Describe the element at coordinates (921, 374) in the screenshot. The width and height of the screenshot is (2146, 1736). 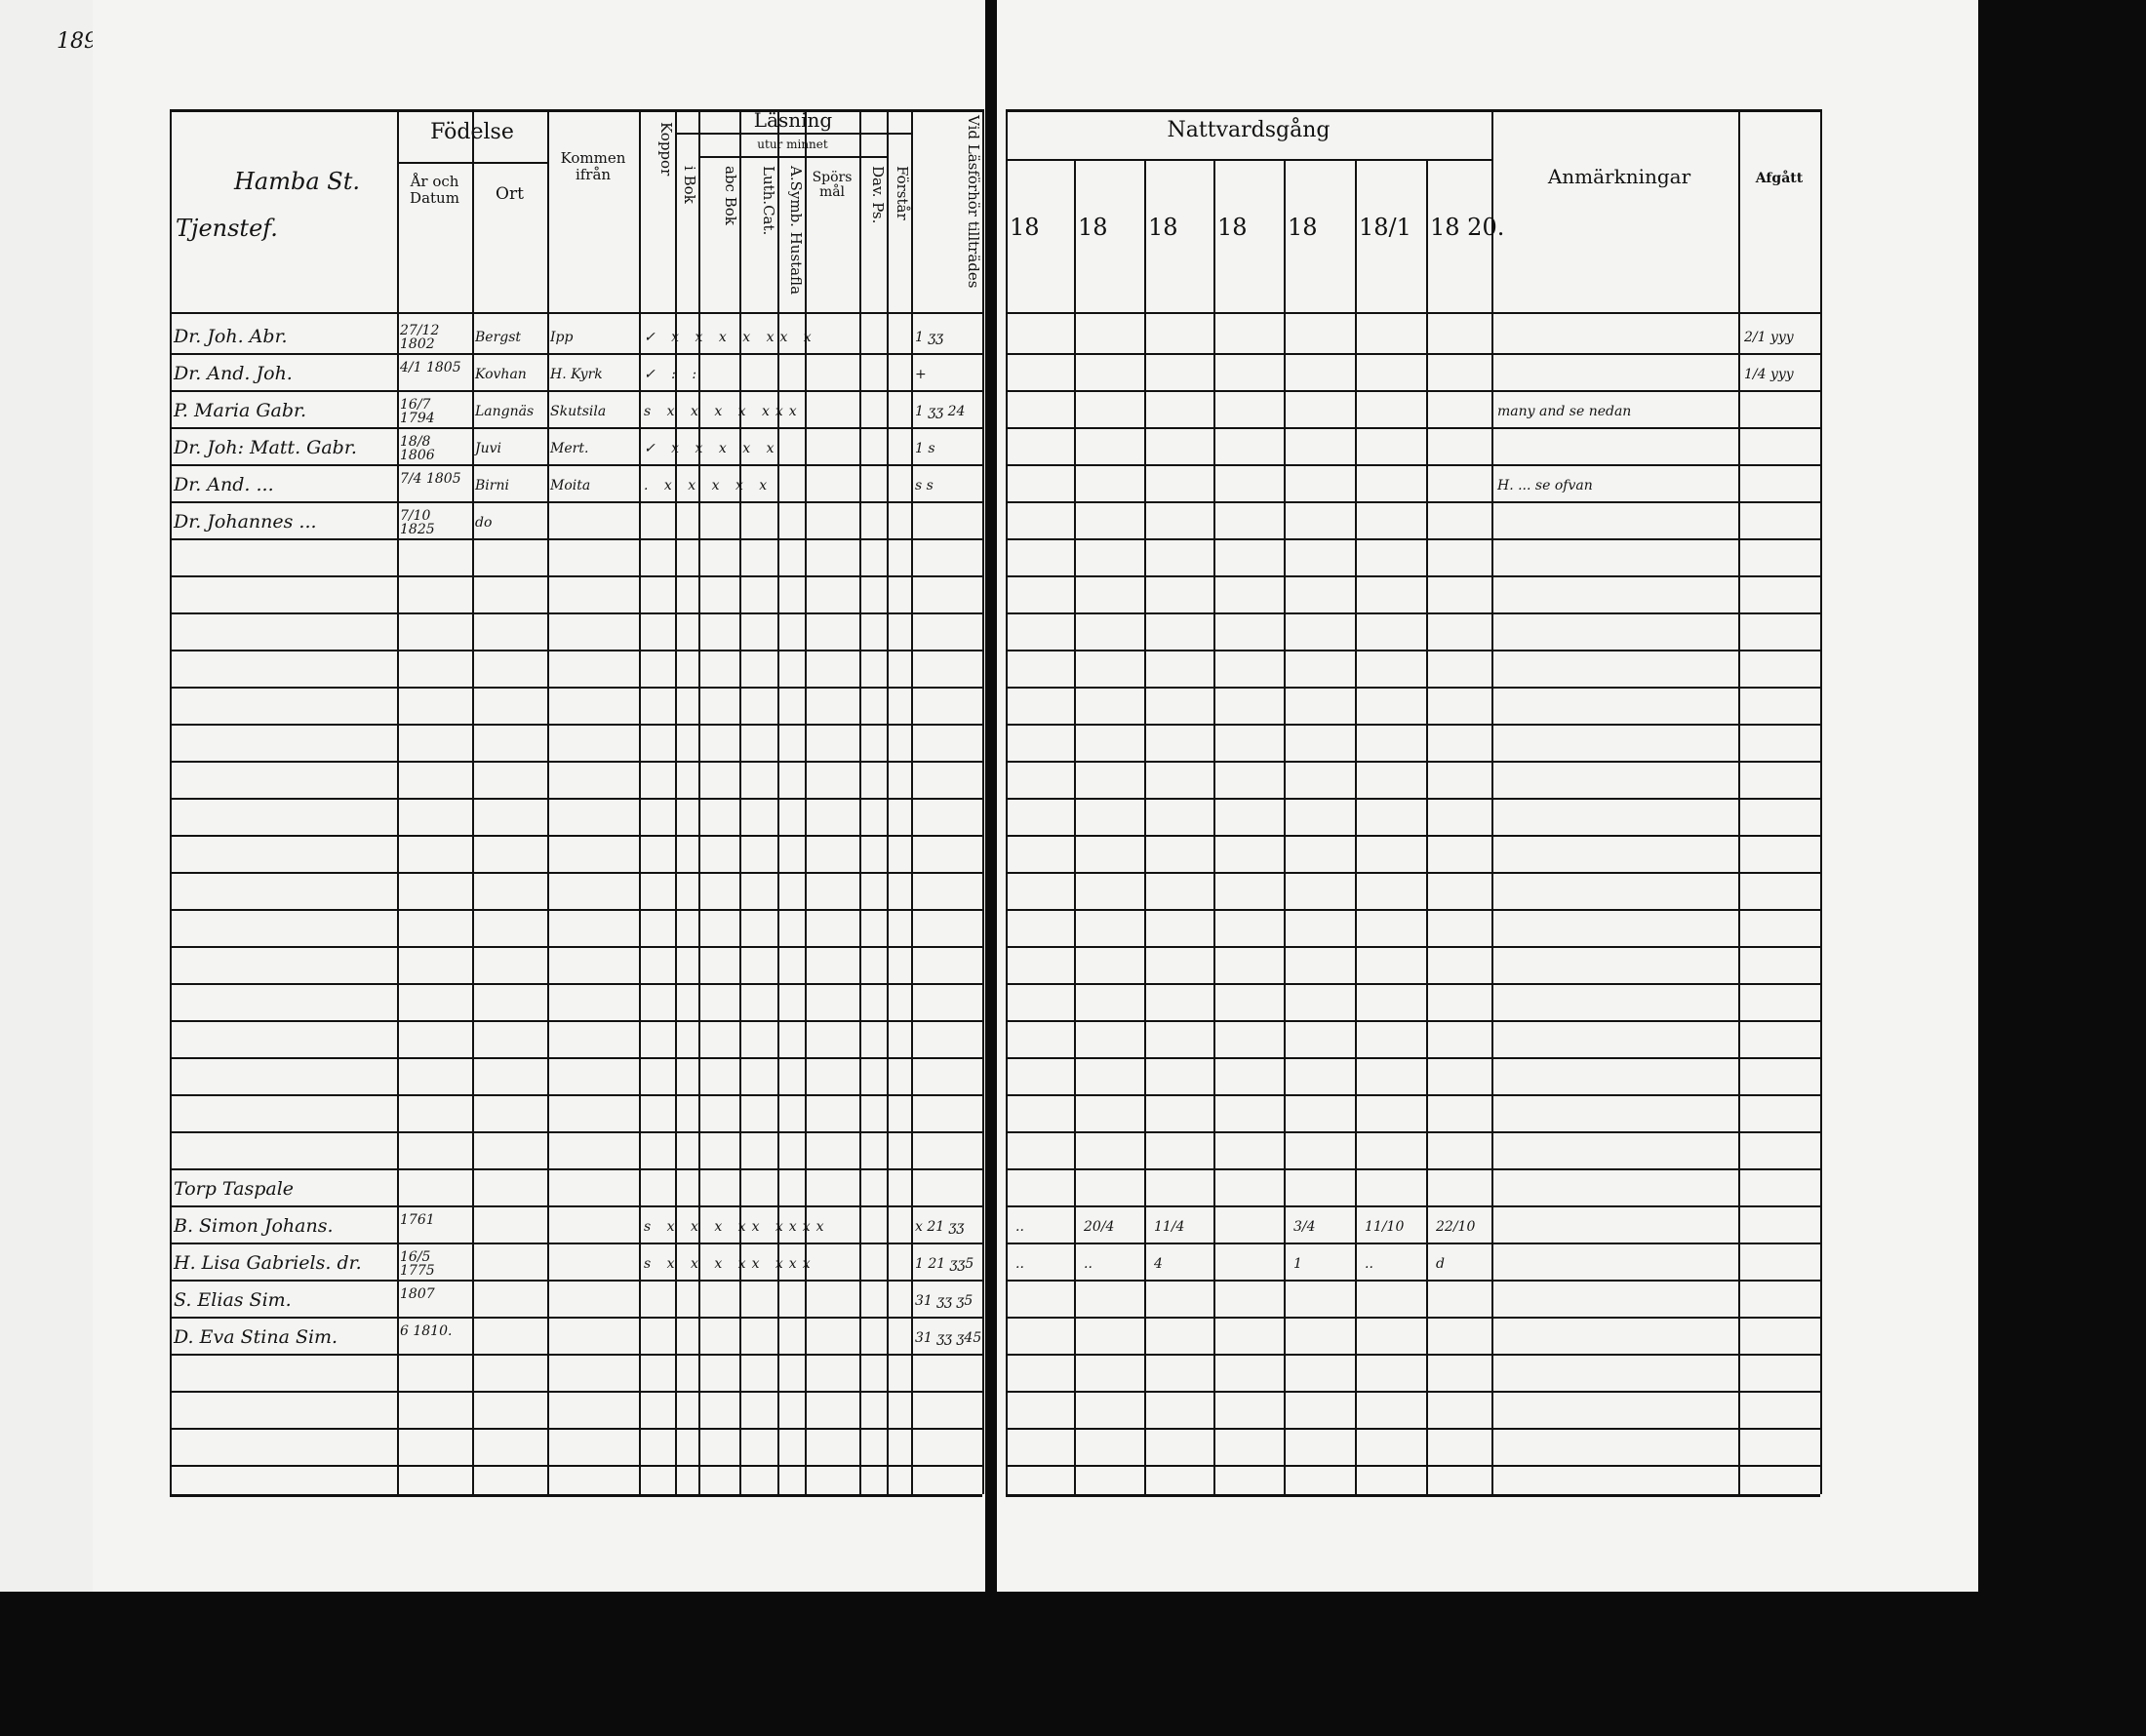
I see `examination-mark: +` at that location.